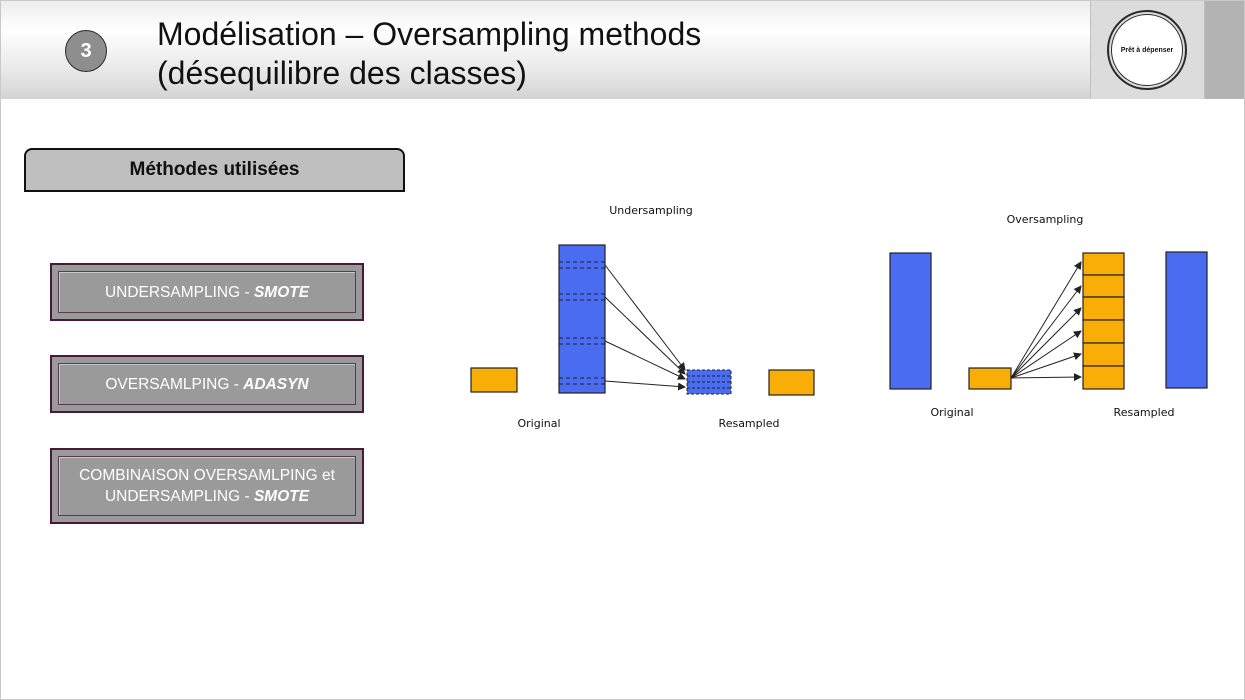 The image size is (1245, 700). What do you see at coordinates (651, 210) in the screenshot?
I see `undersampling-title: Undersampling` at bounding box center [651, 210].